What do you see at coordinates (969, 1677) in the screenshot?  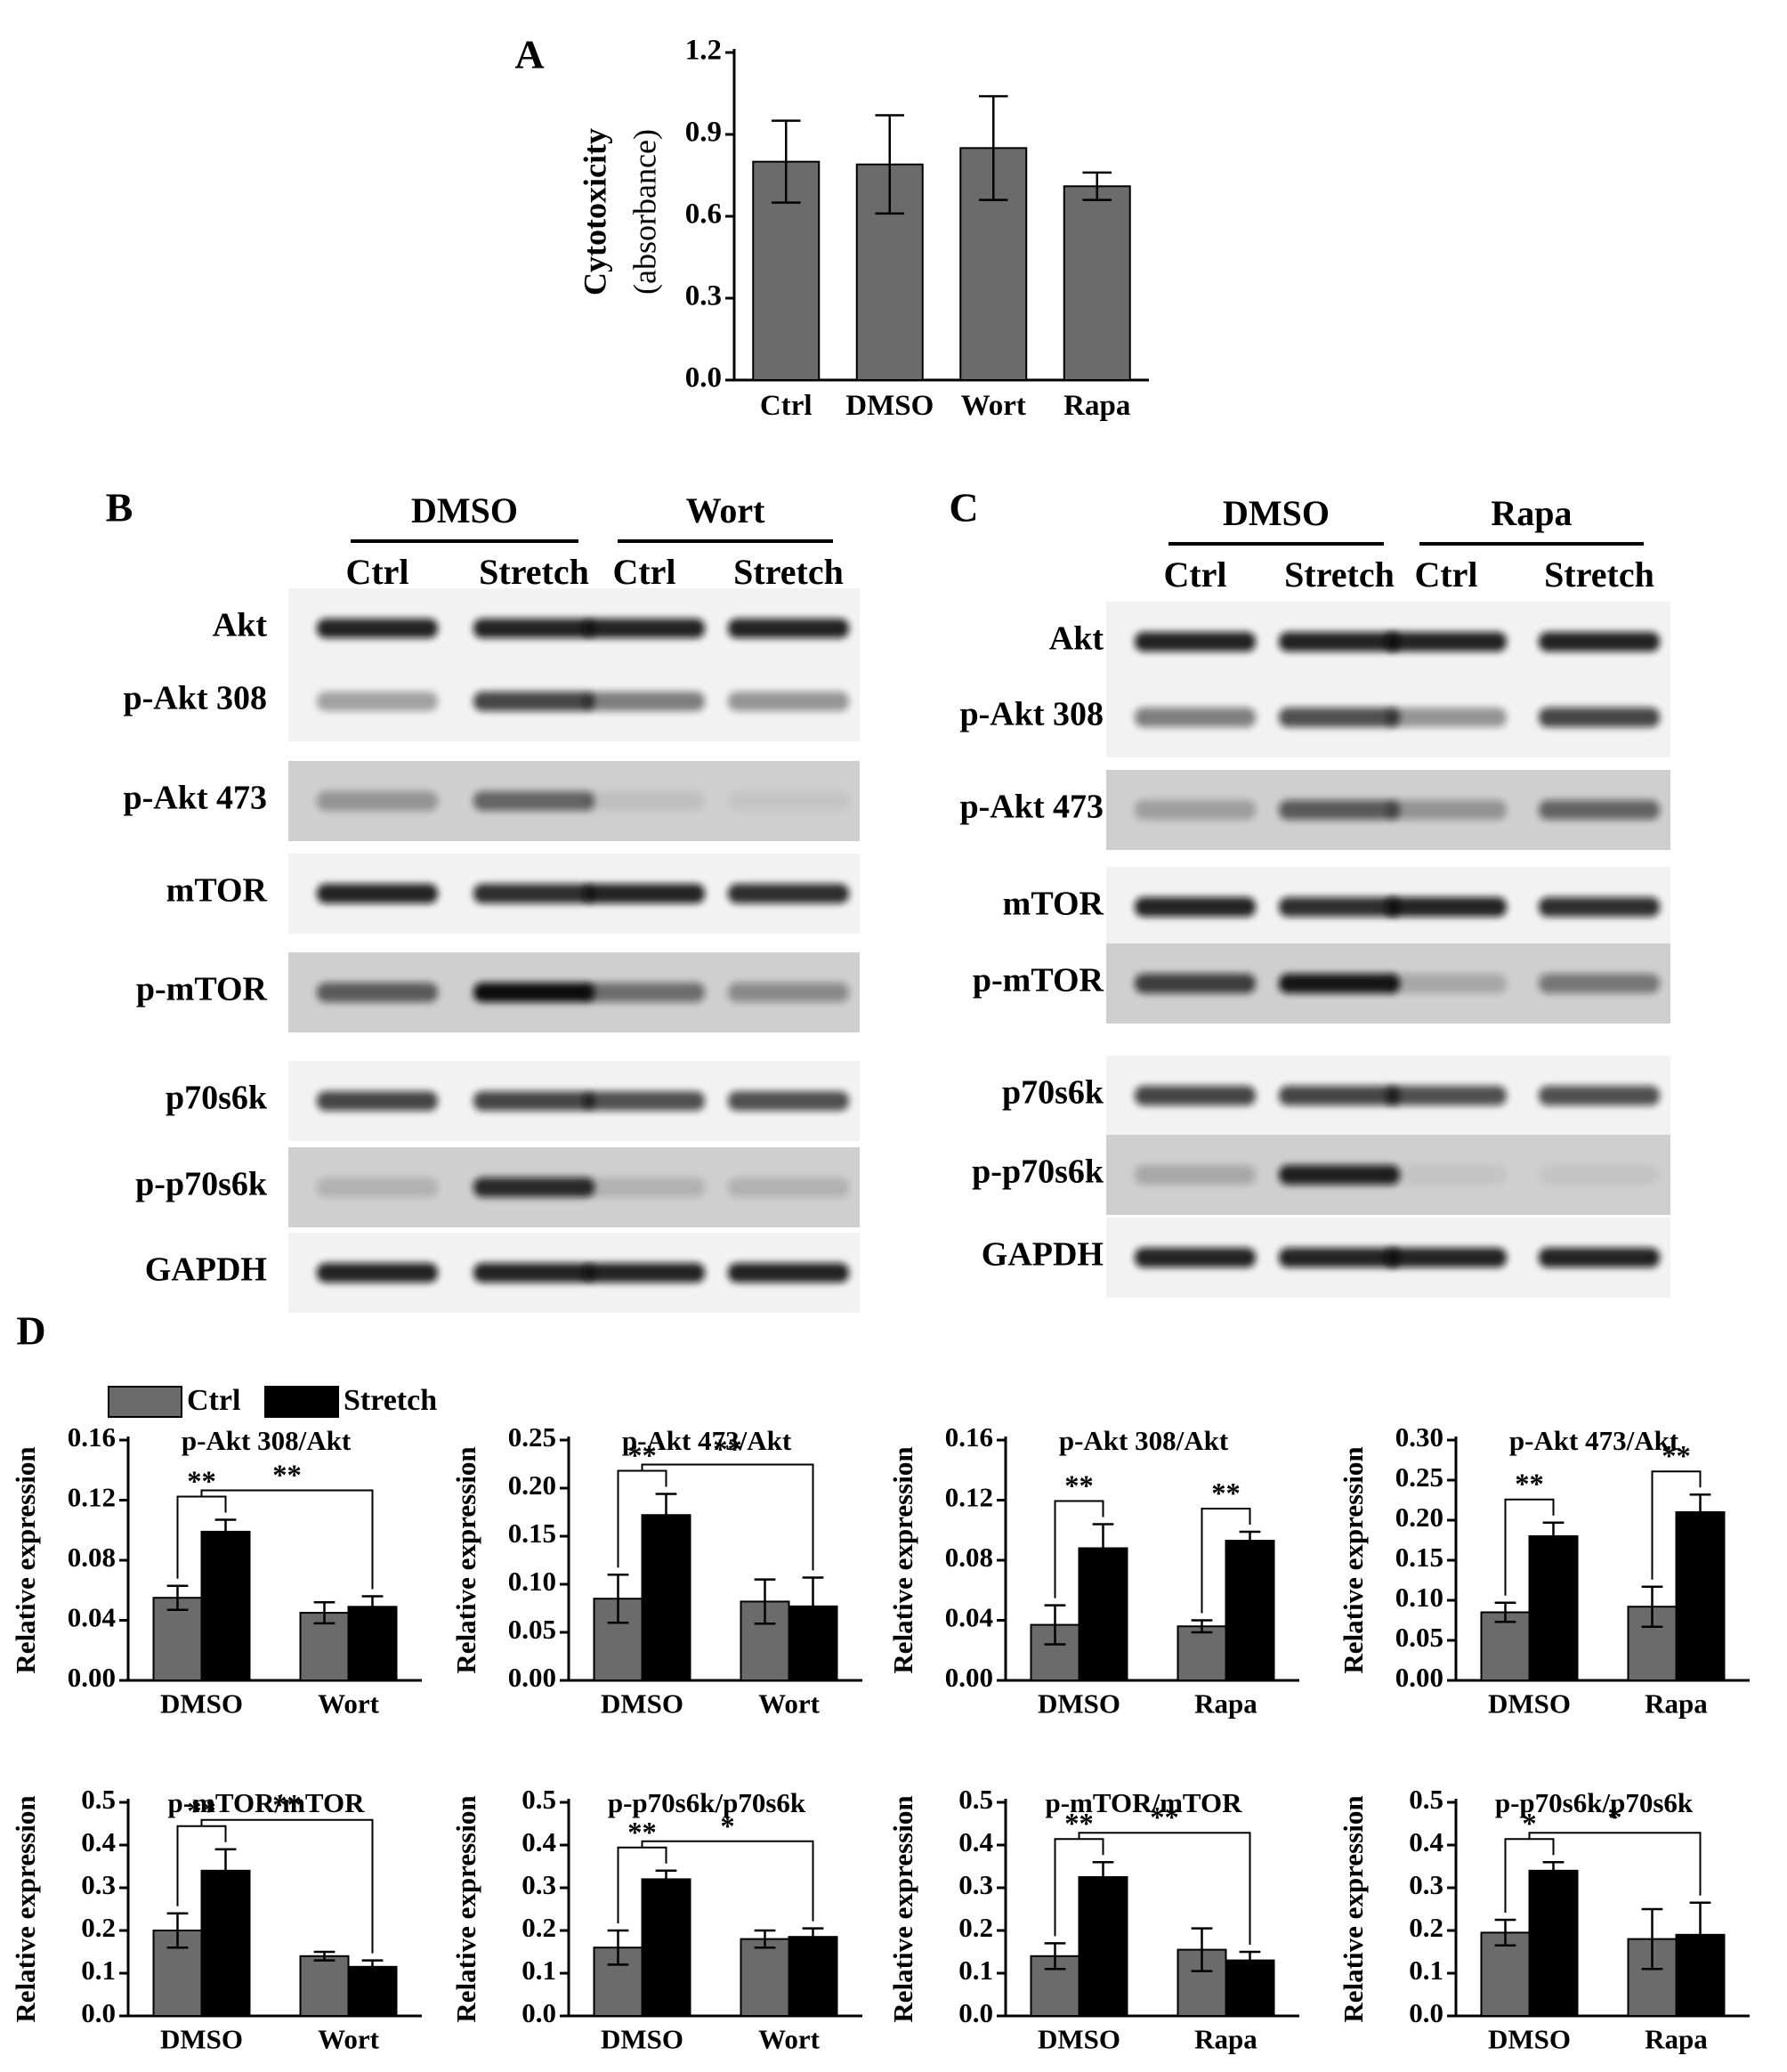 I see `y-tick-label: 0.00` at bounding box center [969, 1677].